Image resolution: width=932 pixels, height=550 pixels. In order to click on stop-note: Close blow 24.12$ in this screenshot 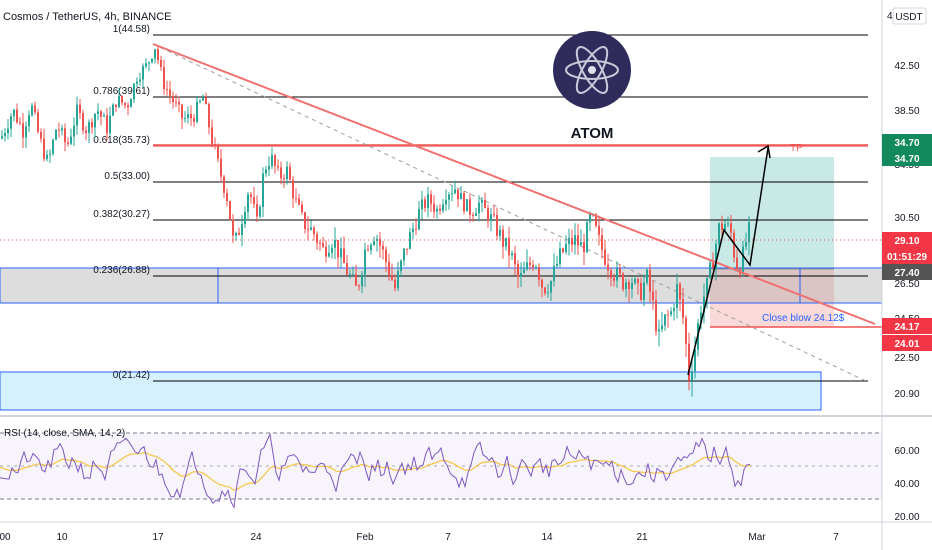, I will do `click(803, 318)`.